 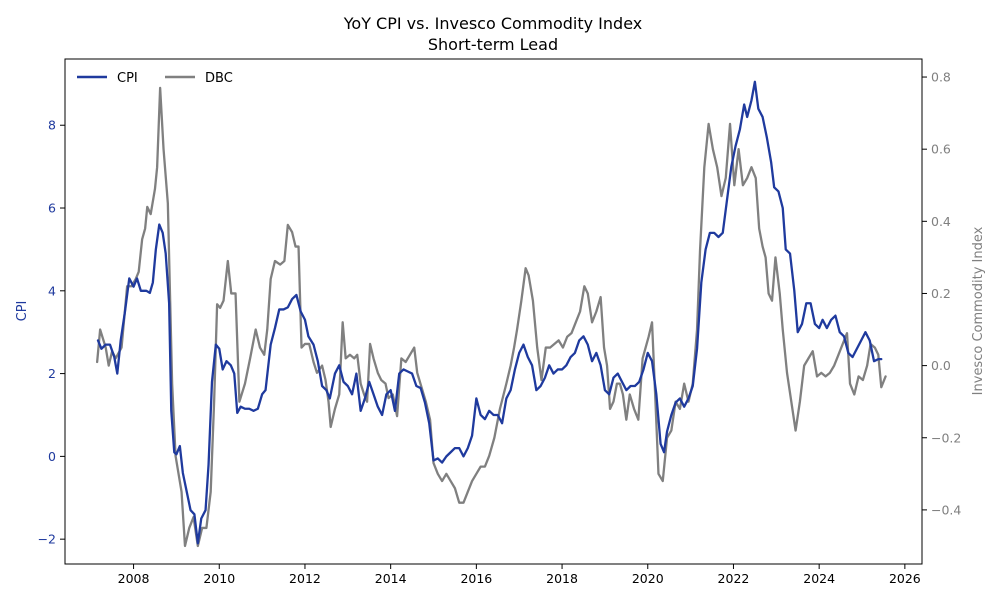 What do you see at coordinates (905, 578) in the screenshot?
I see `x-tick-label: 2026` at bounding box center [905, 578].